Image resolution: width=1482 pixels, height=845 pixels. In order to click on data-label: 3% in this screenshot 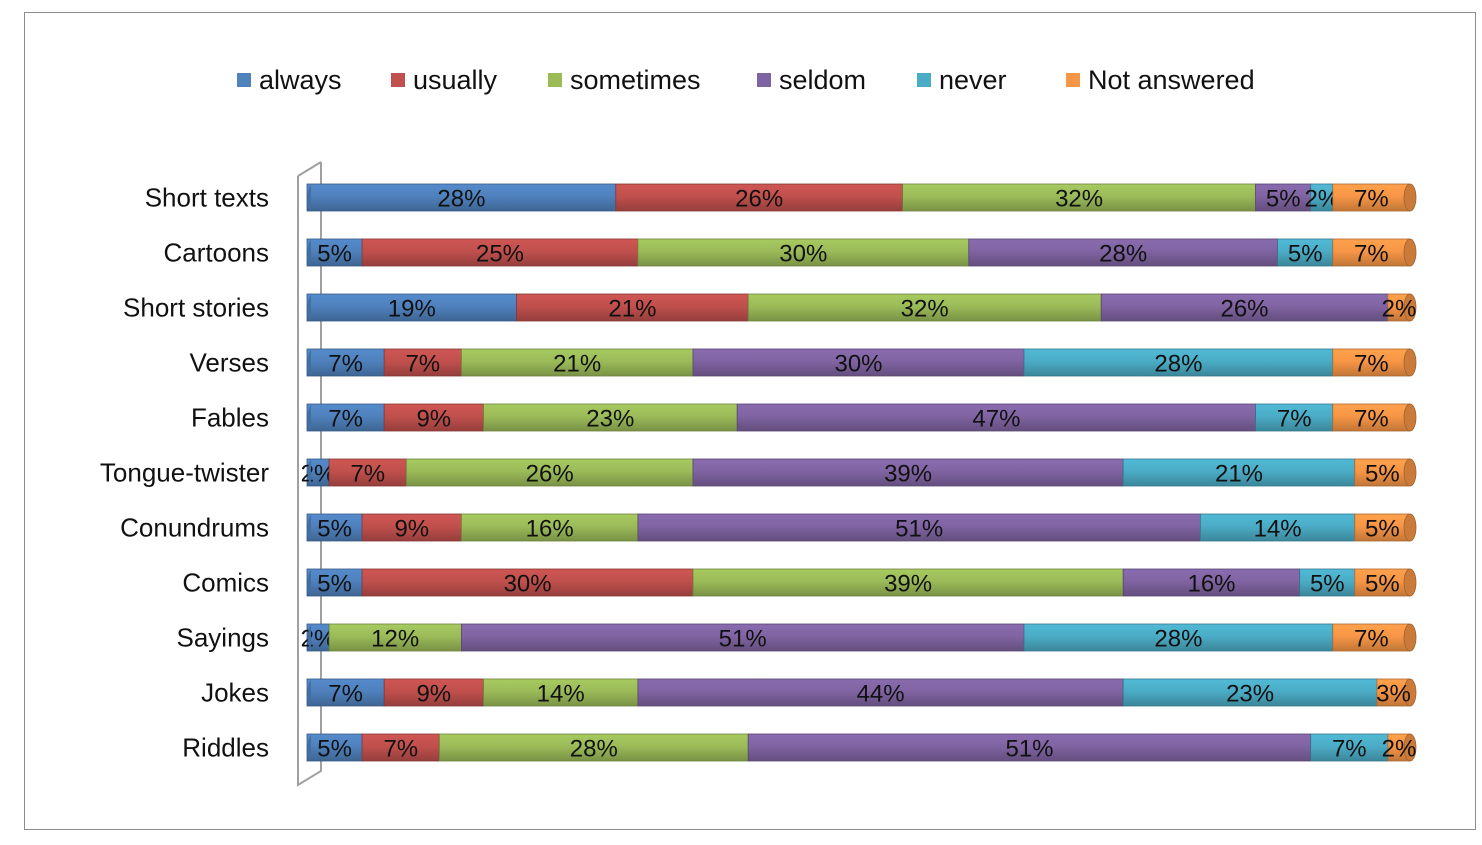, I will do `click(1393, 694)`.